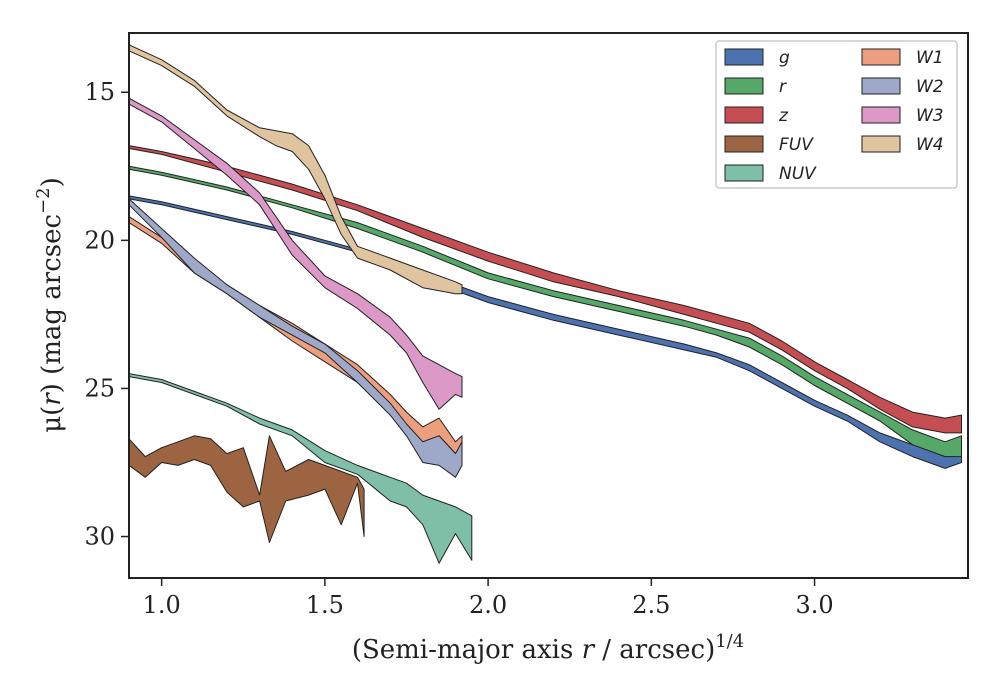 Image resolution: width=1000 pixels, height=700 pixels. What do you see at coordinates (246, 489) in the screenshot?
I see `band-fuv` at bounding box center [246, 489].